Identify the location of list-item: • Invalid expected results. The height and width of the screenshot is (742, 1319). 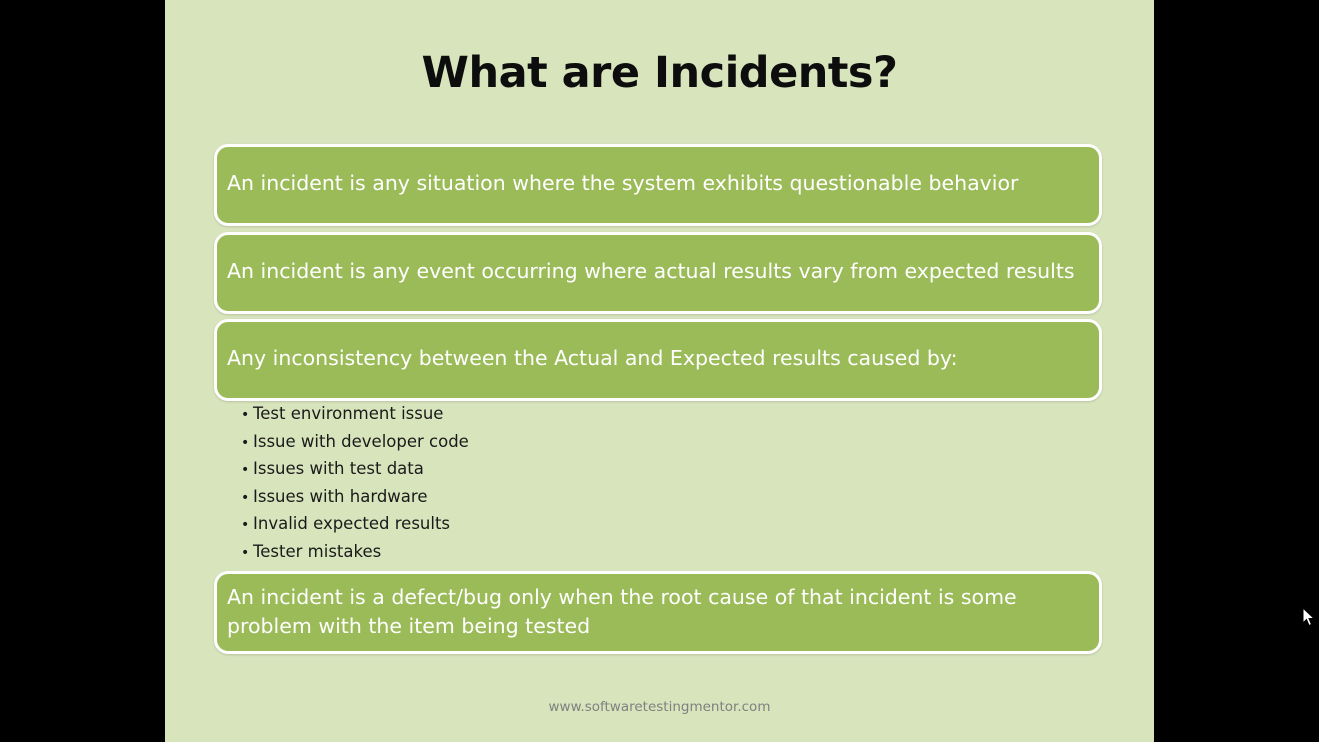
(355, 524).